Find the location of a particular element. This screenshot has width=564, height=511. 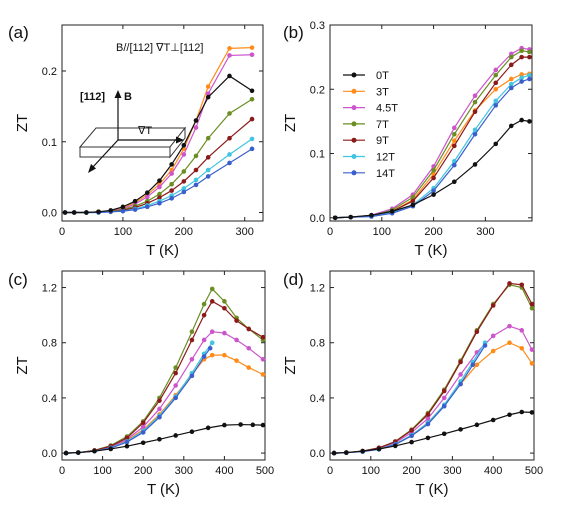

series-12T is located at coordinates (432, 146).